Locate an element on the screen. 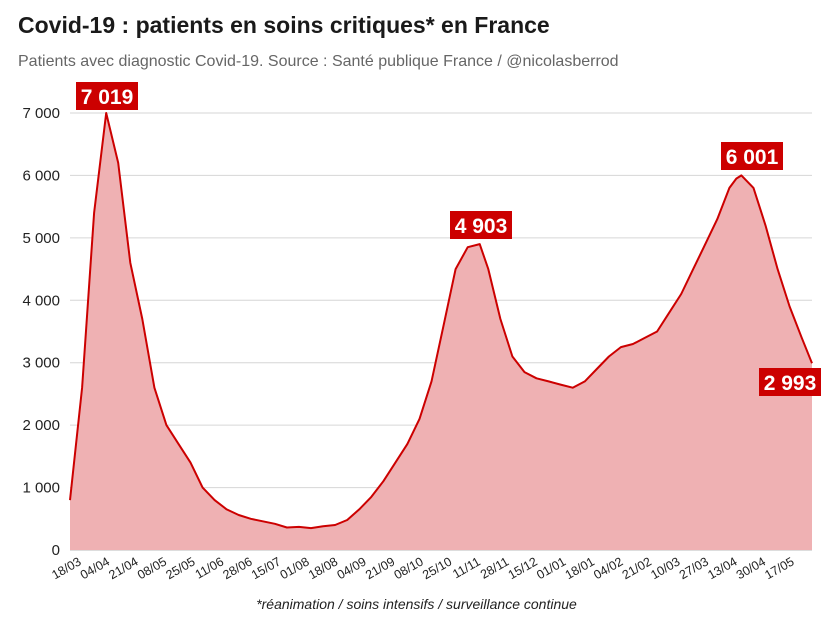 The height and width of the screenshot is (623, 833). x-tick-label: 18/01 is located at coordinates (580, 568).